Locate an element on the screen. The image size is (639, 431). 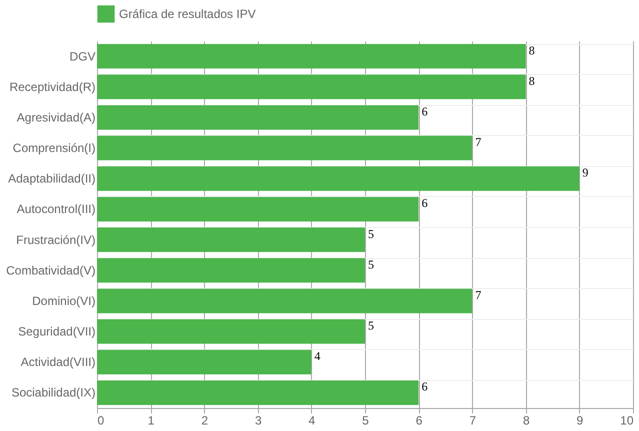
x-tick-label: 3 is located at coordinates (258, 421).